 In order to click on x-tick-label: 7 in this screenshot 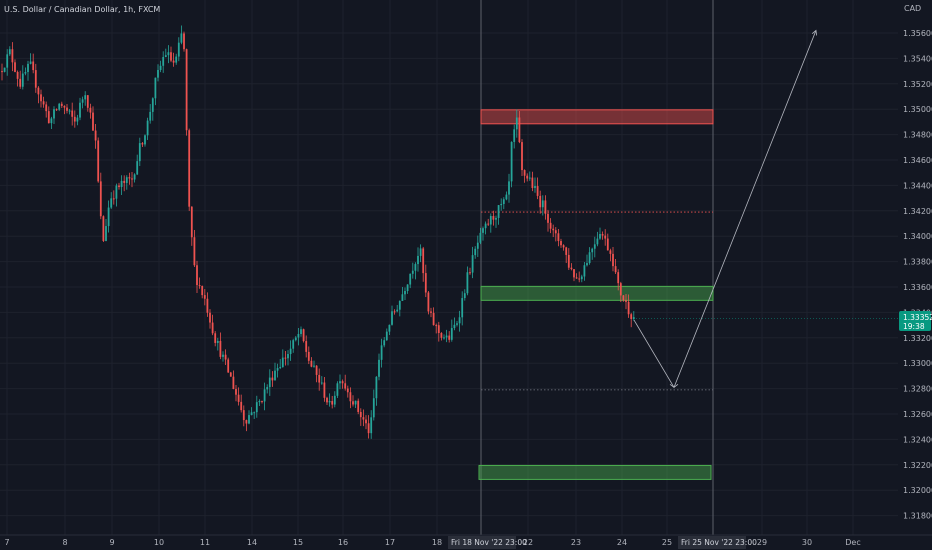, I will do `click(6, 542)`.